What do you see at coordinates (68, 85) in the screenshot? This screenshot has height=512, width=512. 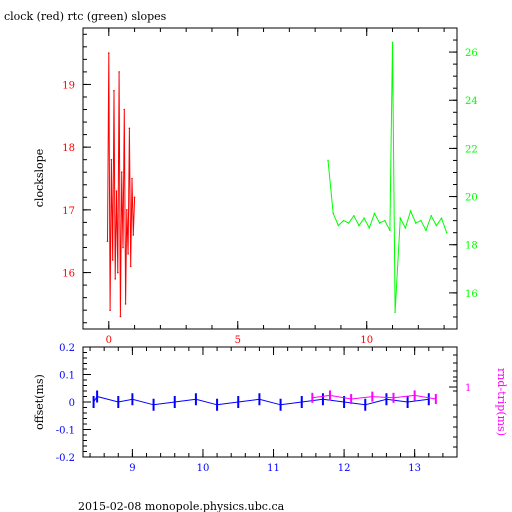 I see `top-y-tick-label: 19` at bounding box center [68, 85].